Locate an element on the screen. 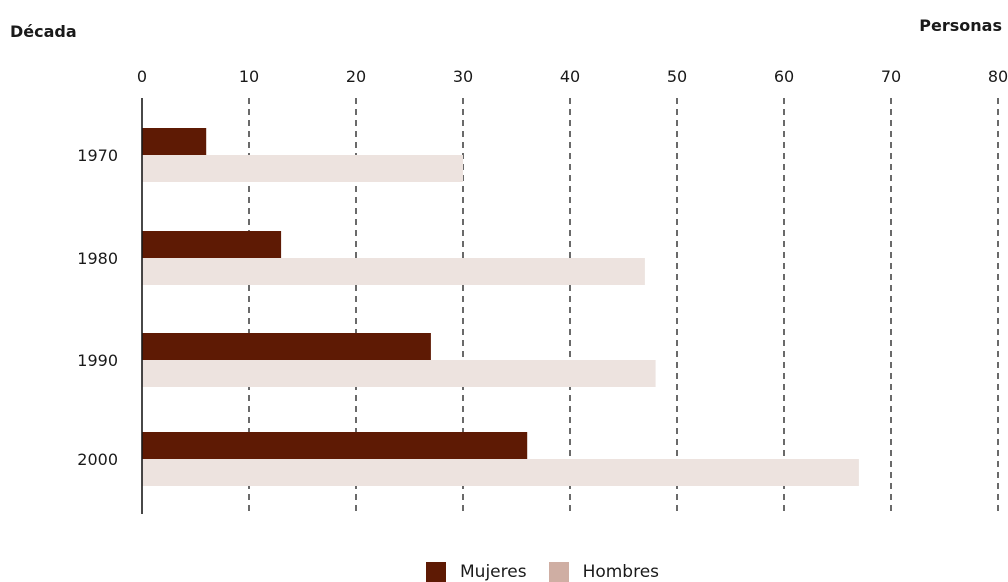  x-tick-label-40: 40 is located at coordinates (570, 76).